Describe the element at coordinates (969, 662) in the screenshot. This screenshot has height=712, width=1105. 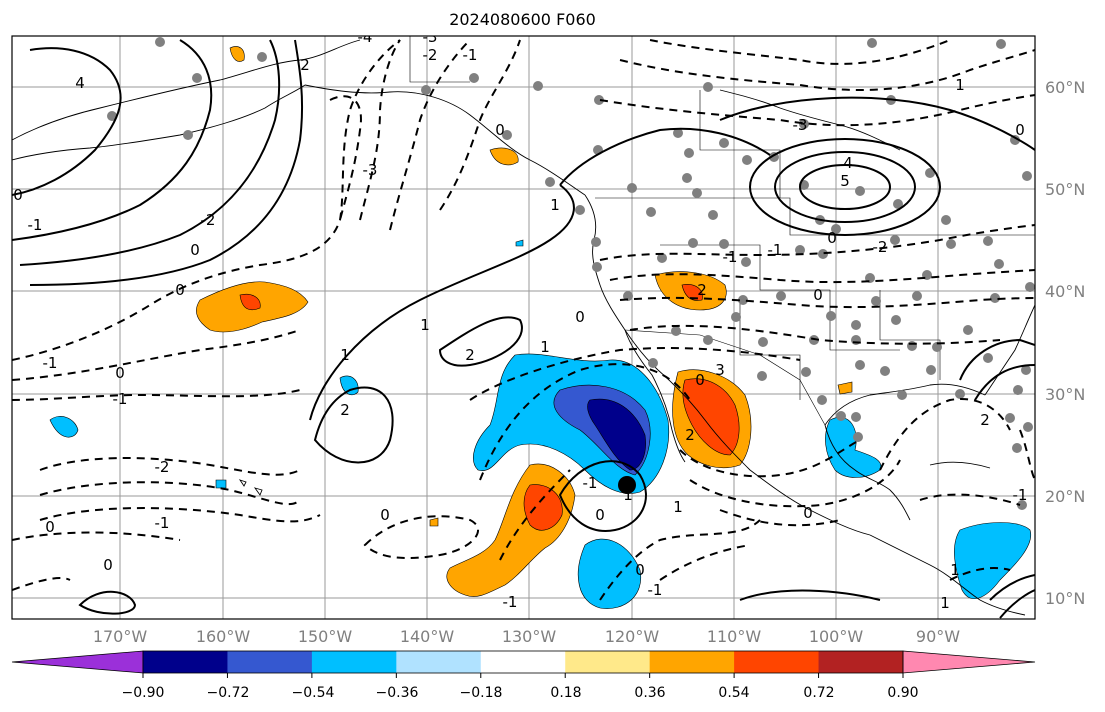
I see `colorbar-extend-high` at that location.